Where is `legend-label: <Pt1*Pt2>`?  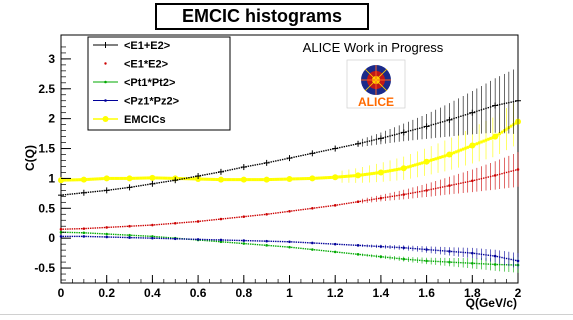
legend-label: <Pt1*Pt2> is located at coordinates (149, 83).